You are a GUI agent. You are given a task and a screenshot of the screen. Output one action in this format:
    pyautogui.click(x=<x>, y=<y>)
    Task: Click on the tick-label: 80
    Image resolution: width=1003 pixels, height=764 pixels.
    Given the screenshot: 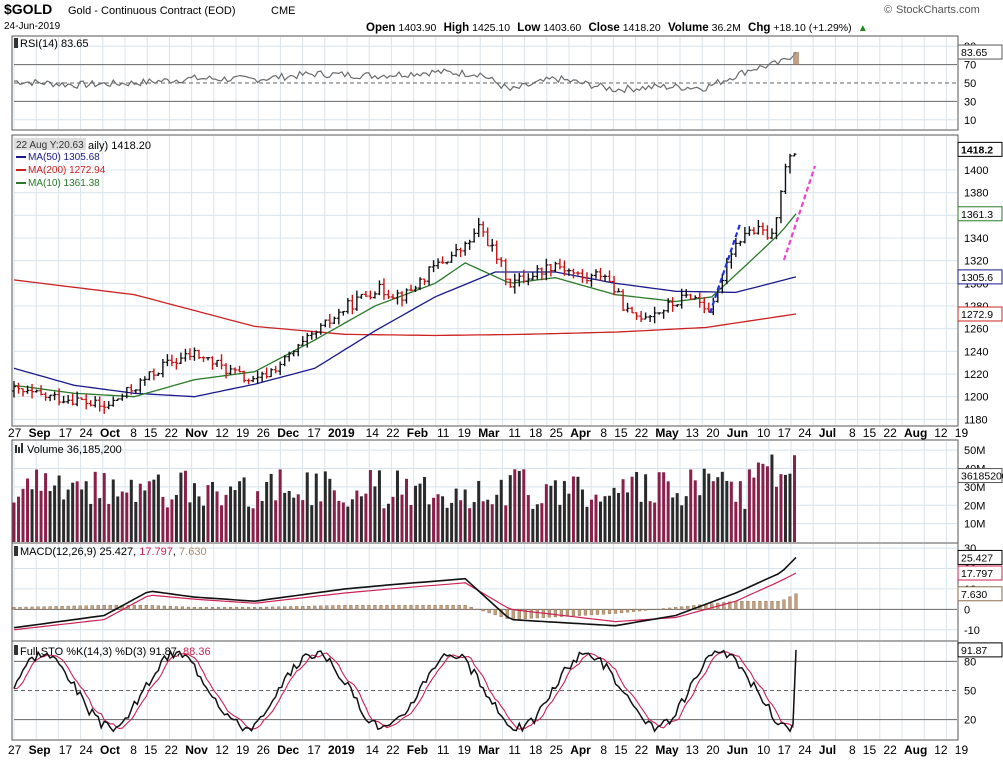 What is the action you would take?
    pyautogui.click(x=970, y=662)
    